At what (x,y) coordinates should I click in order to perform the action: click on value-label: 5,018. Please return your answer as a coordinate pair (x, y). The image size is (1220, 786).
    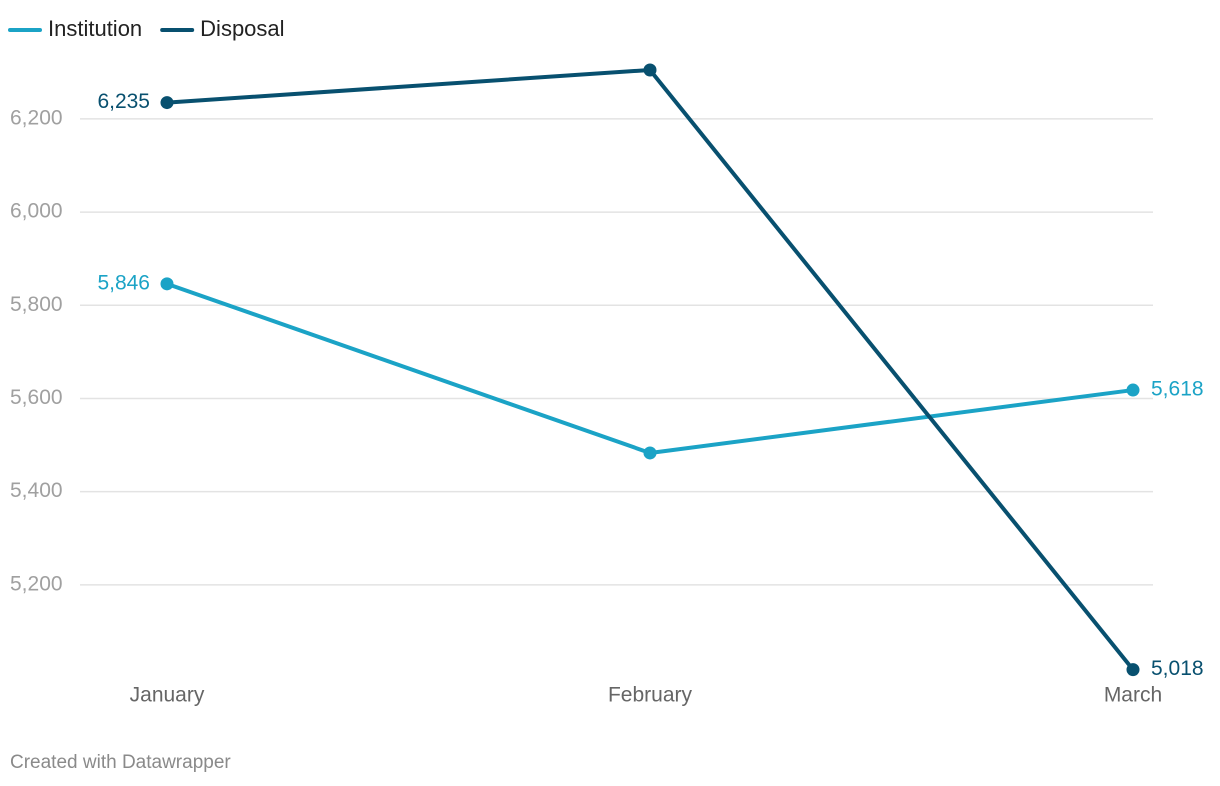
    Looking at the image, I should click on (1177, 668).